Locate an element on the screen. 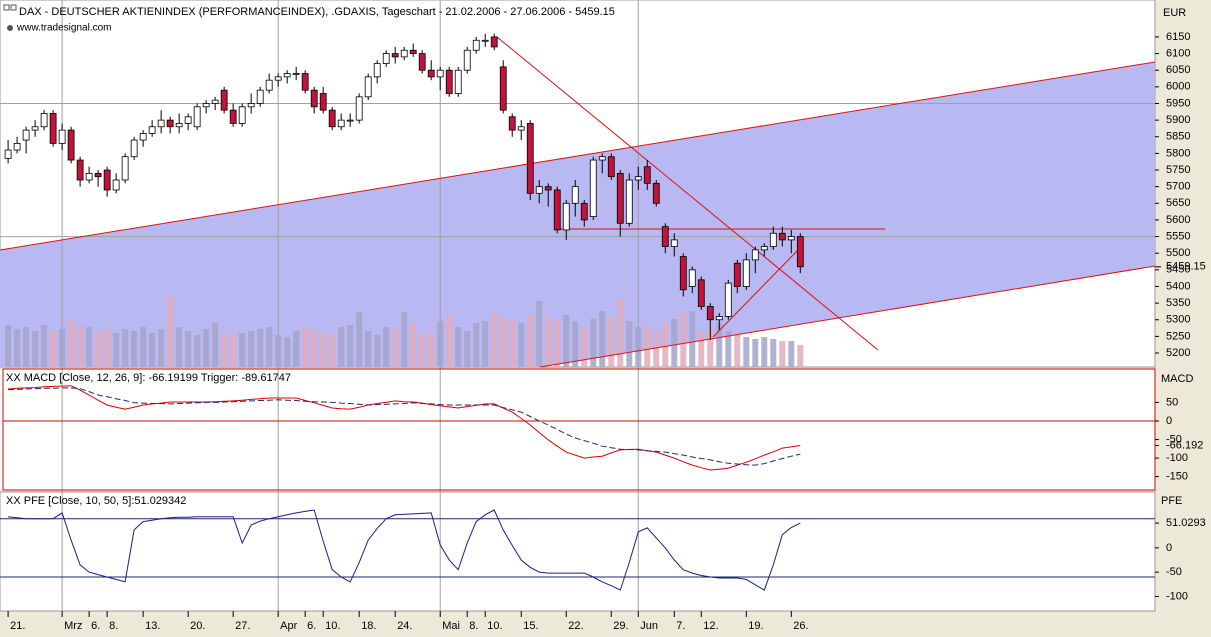  y-tick-label: 6150 is located at coordinates (1178, 37).